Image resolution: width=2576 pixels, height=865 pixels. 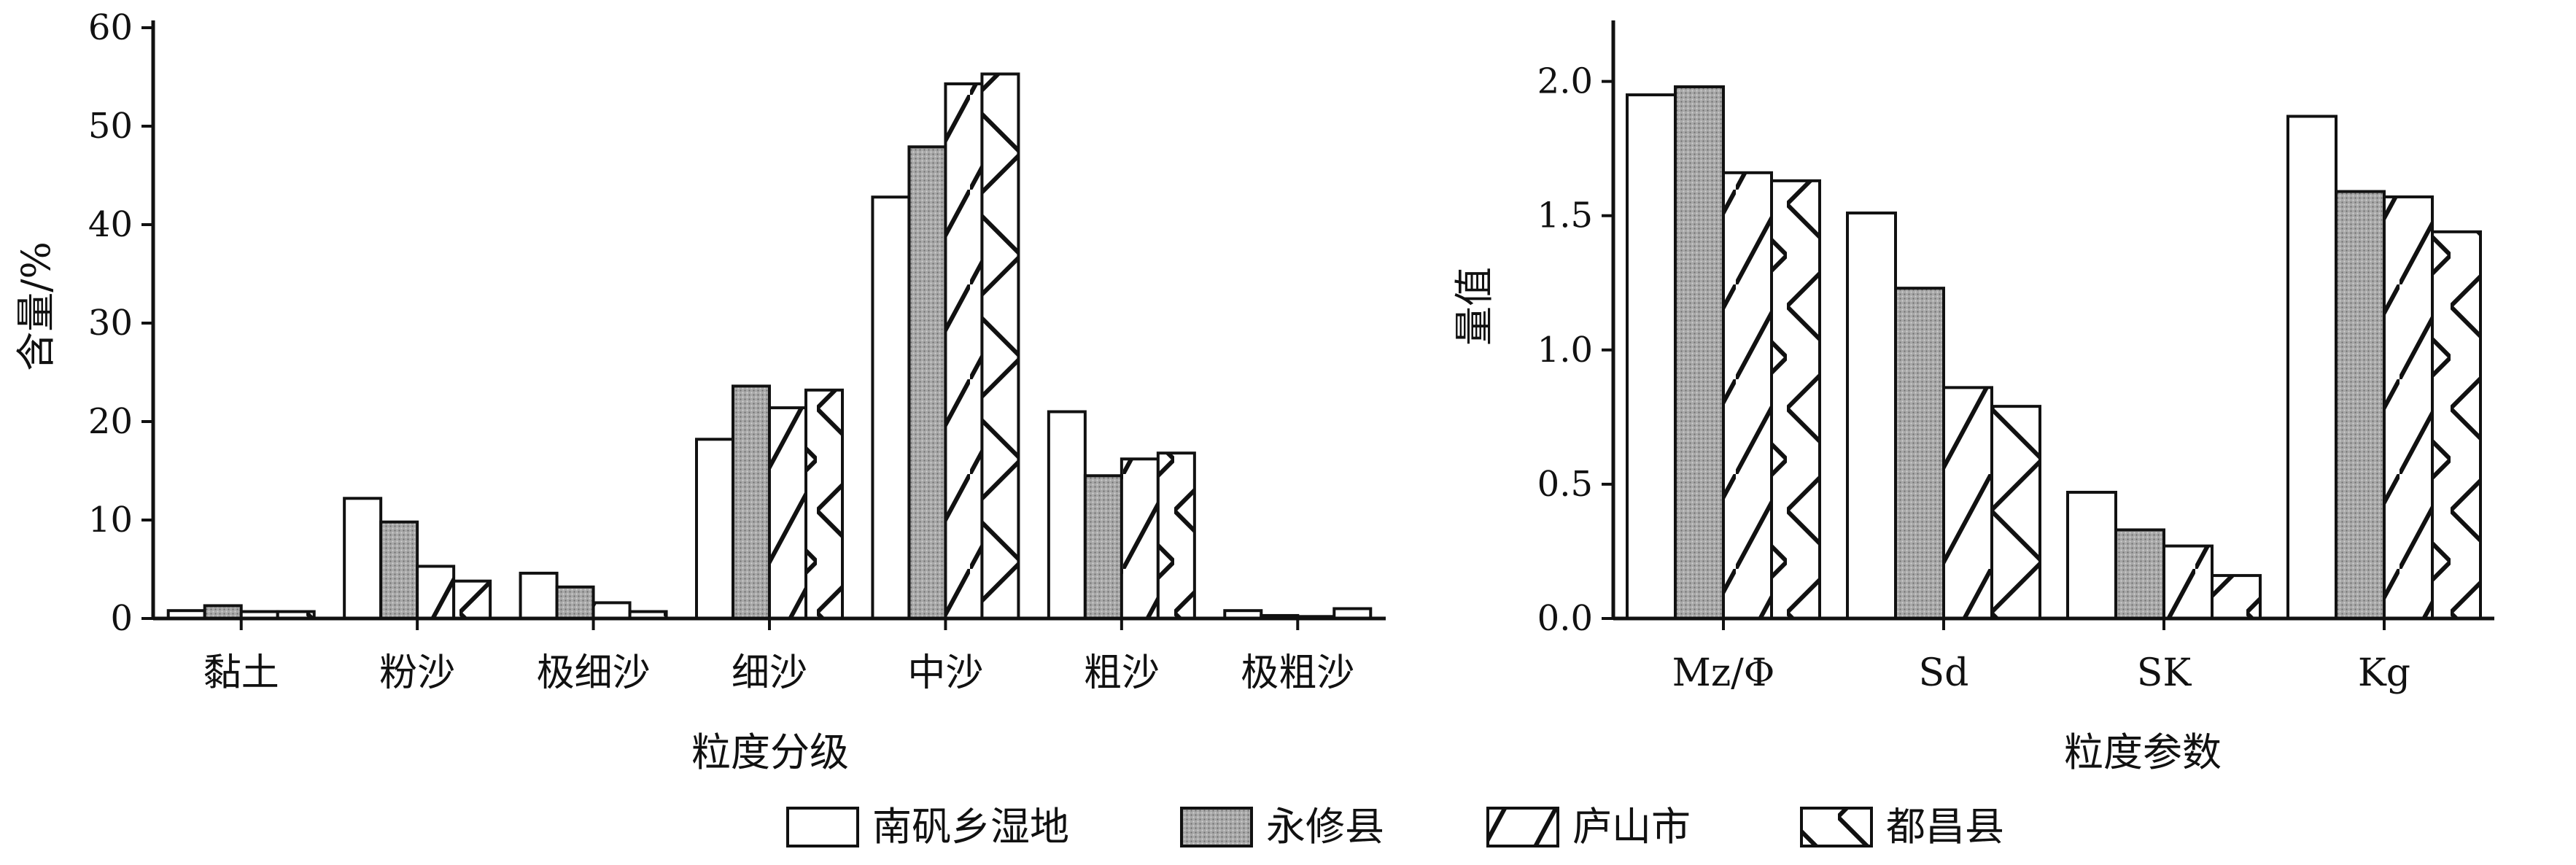 What do you see at coordinates (1565, 350) in the screenshot?
I see `y-tick-label-1-2: 1.0` at bounding box center [1565, 350].